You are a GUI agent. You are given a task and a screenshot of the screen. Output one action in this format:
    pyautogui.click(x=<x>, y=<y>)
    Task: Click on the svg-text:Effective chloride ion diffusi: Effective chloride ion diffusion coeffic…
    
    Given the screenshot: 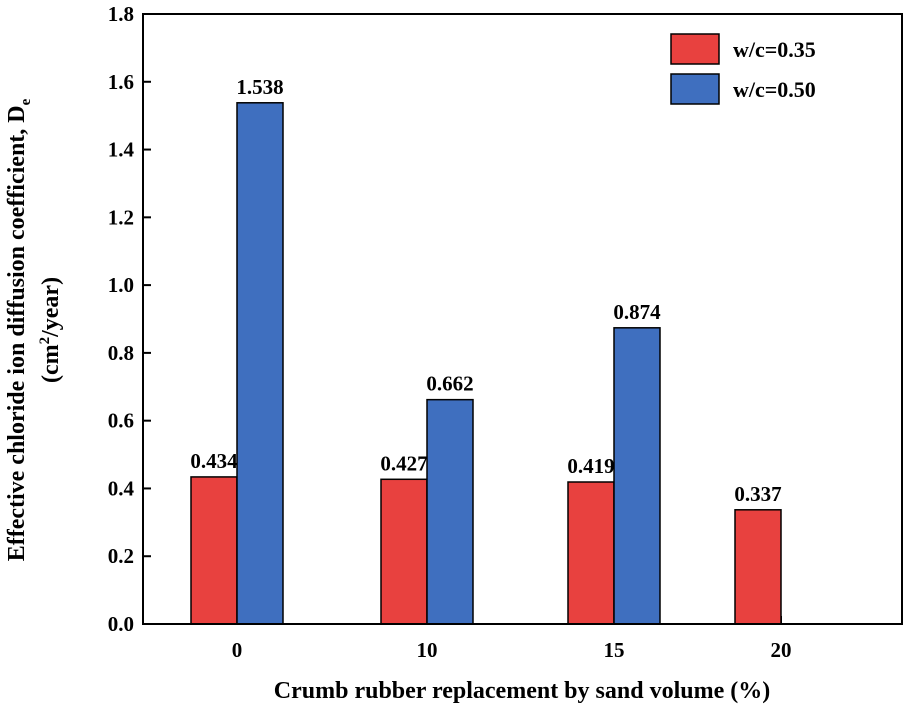 What is the action you would take?
    pyautogui.click(x=19, y=329)
    